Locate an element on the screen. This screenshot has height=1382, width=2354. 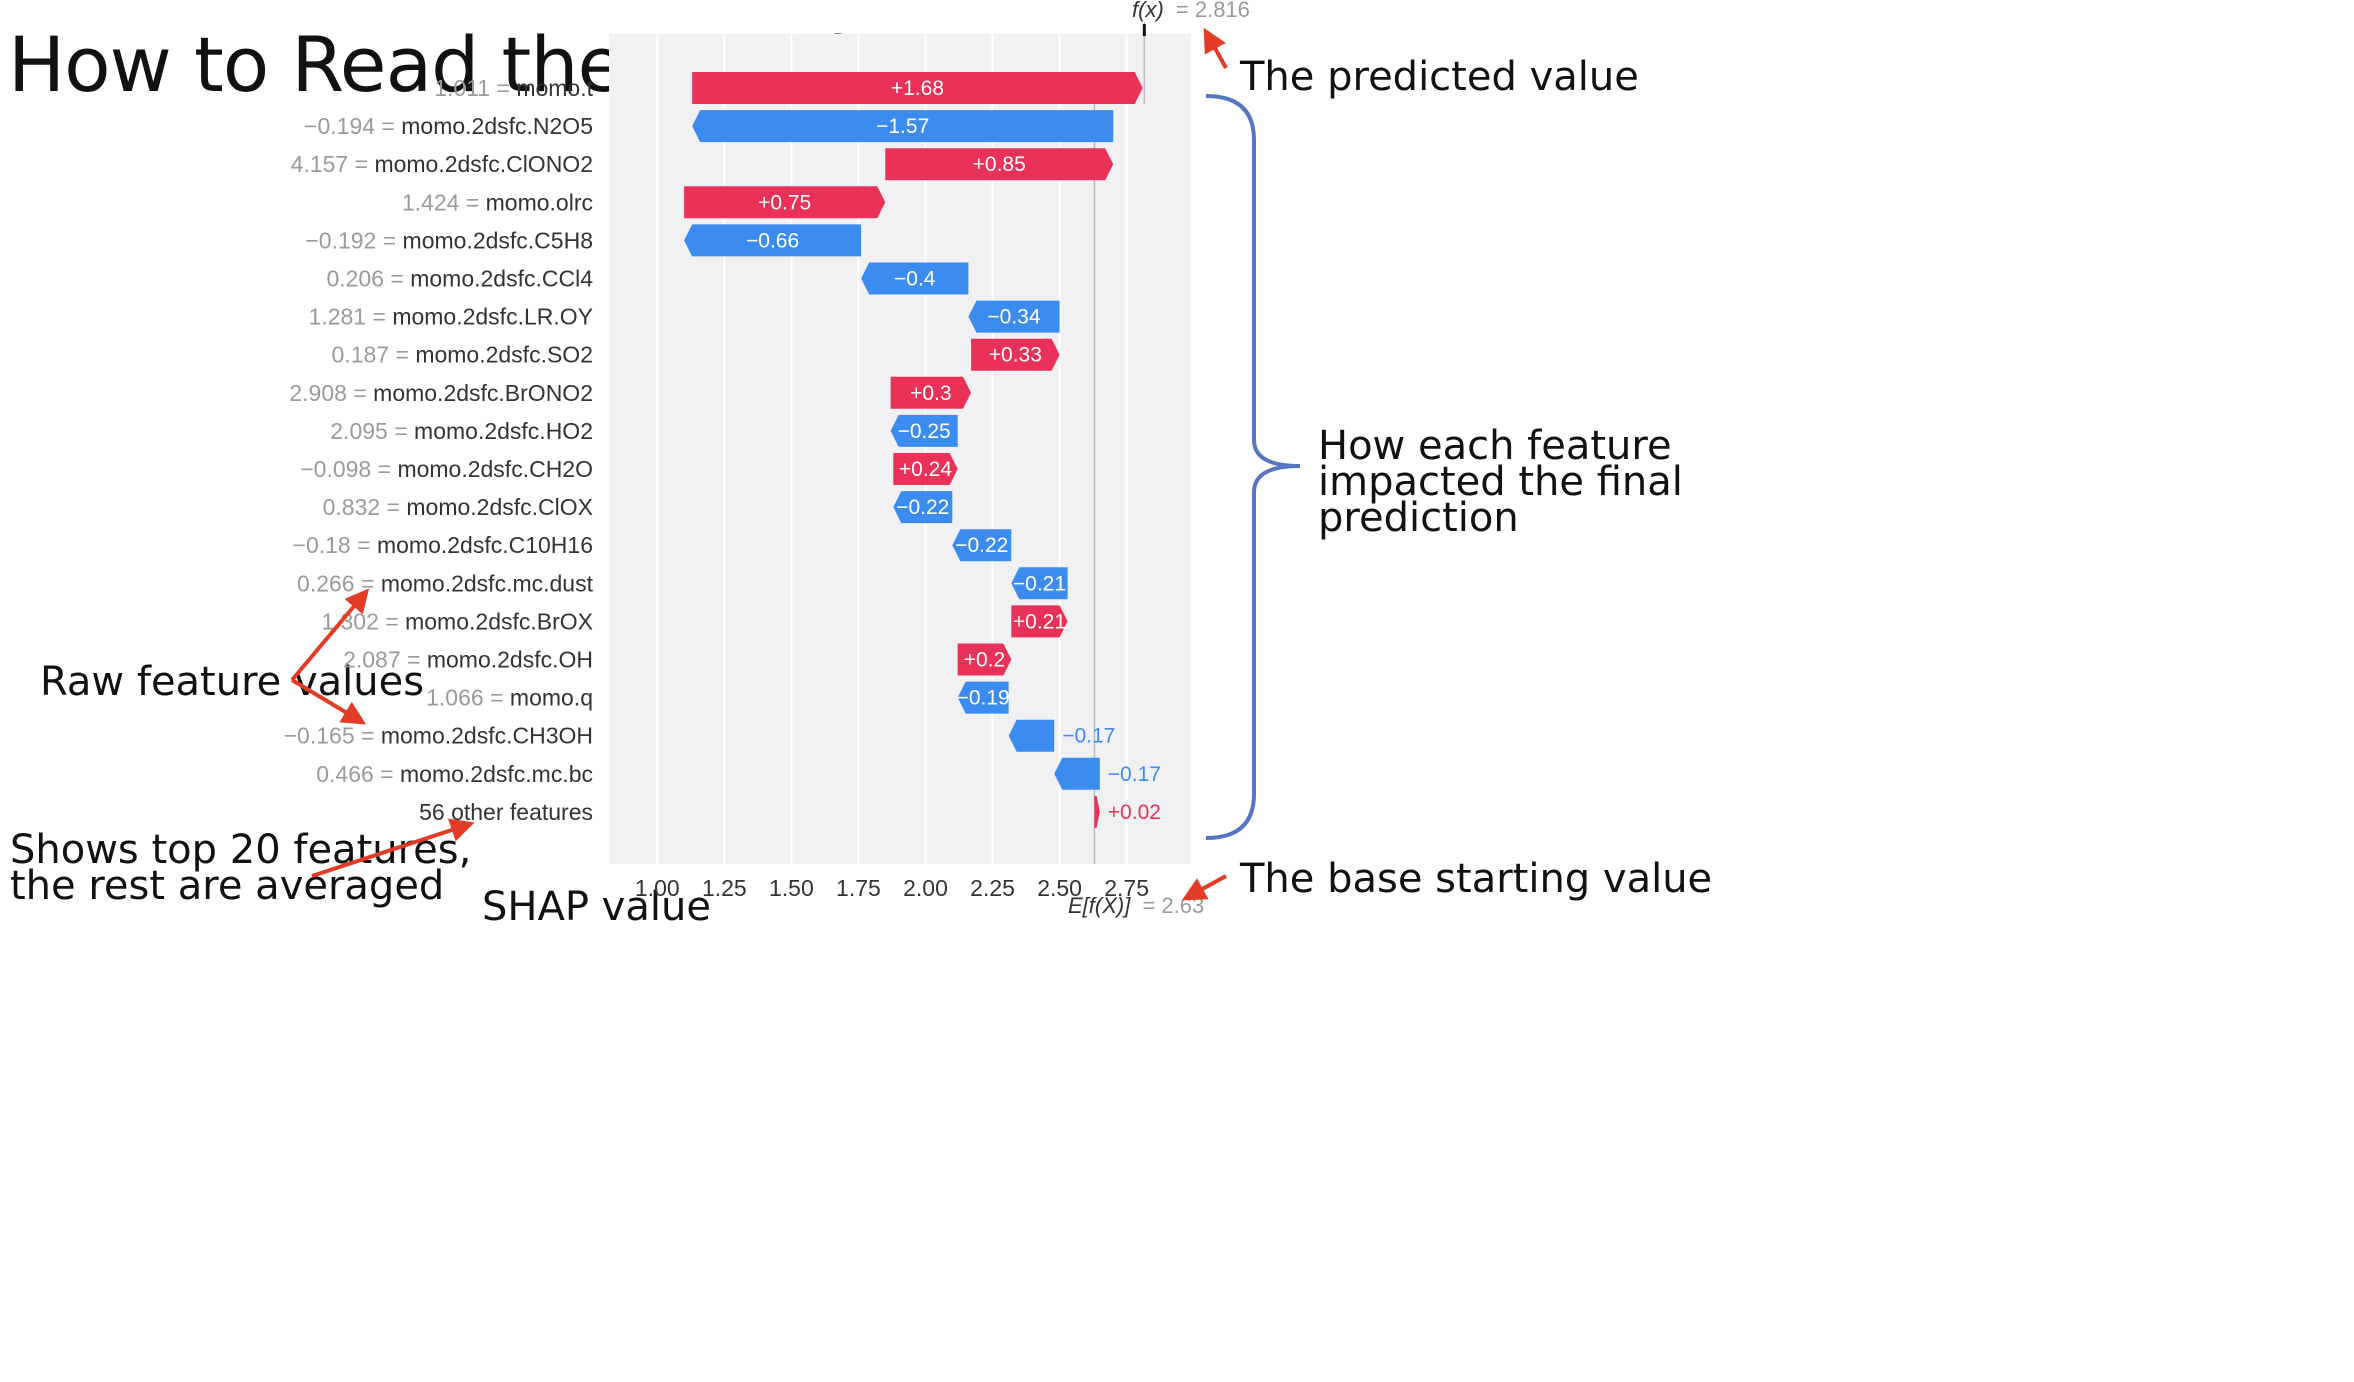
feature-raw-value: 0.266 = is located at coordinates (339, 583).